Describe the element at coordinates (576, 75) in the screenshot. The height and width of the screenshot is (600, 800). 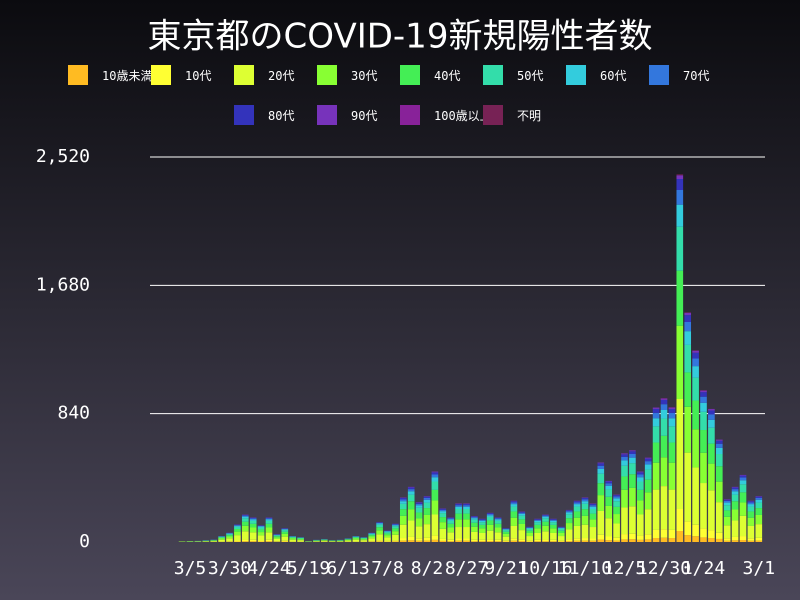
I see `legend-swatch` at that location.